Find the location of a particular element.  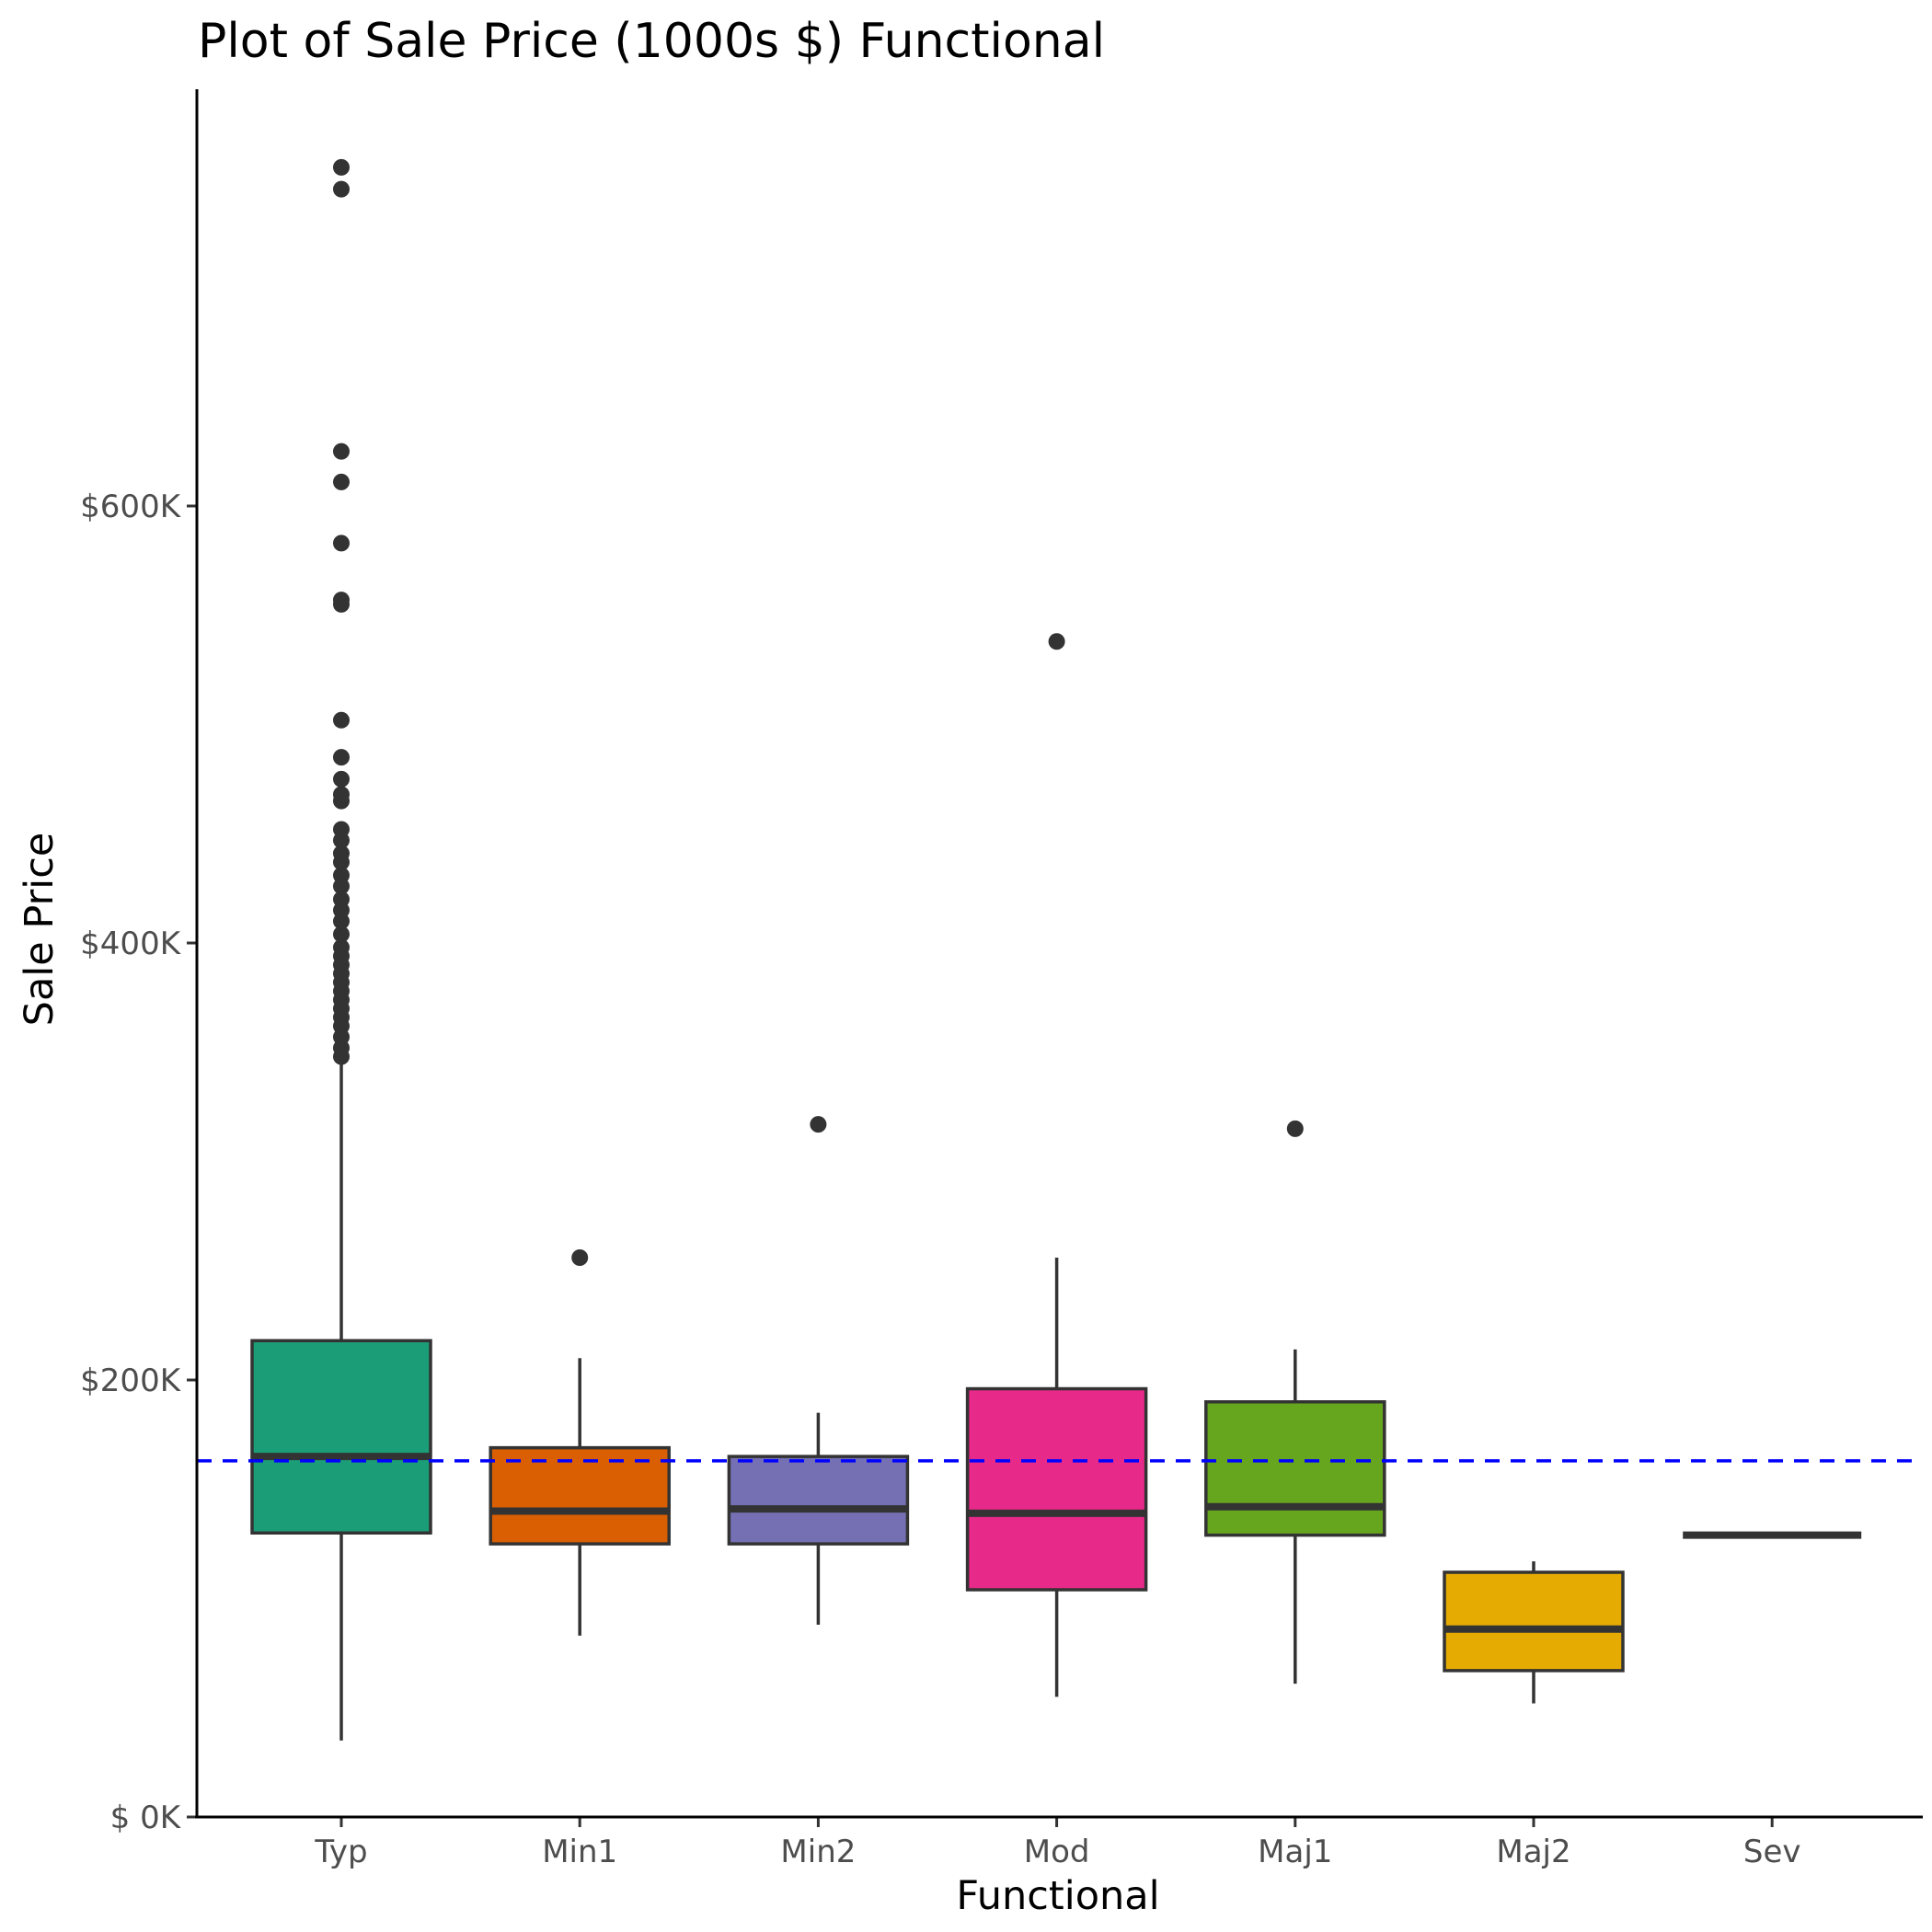

y-tick-label: $200K is located at coordinates (131, 1381).